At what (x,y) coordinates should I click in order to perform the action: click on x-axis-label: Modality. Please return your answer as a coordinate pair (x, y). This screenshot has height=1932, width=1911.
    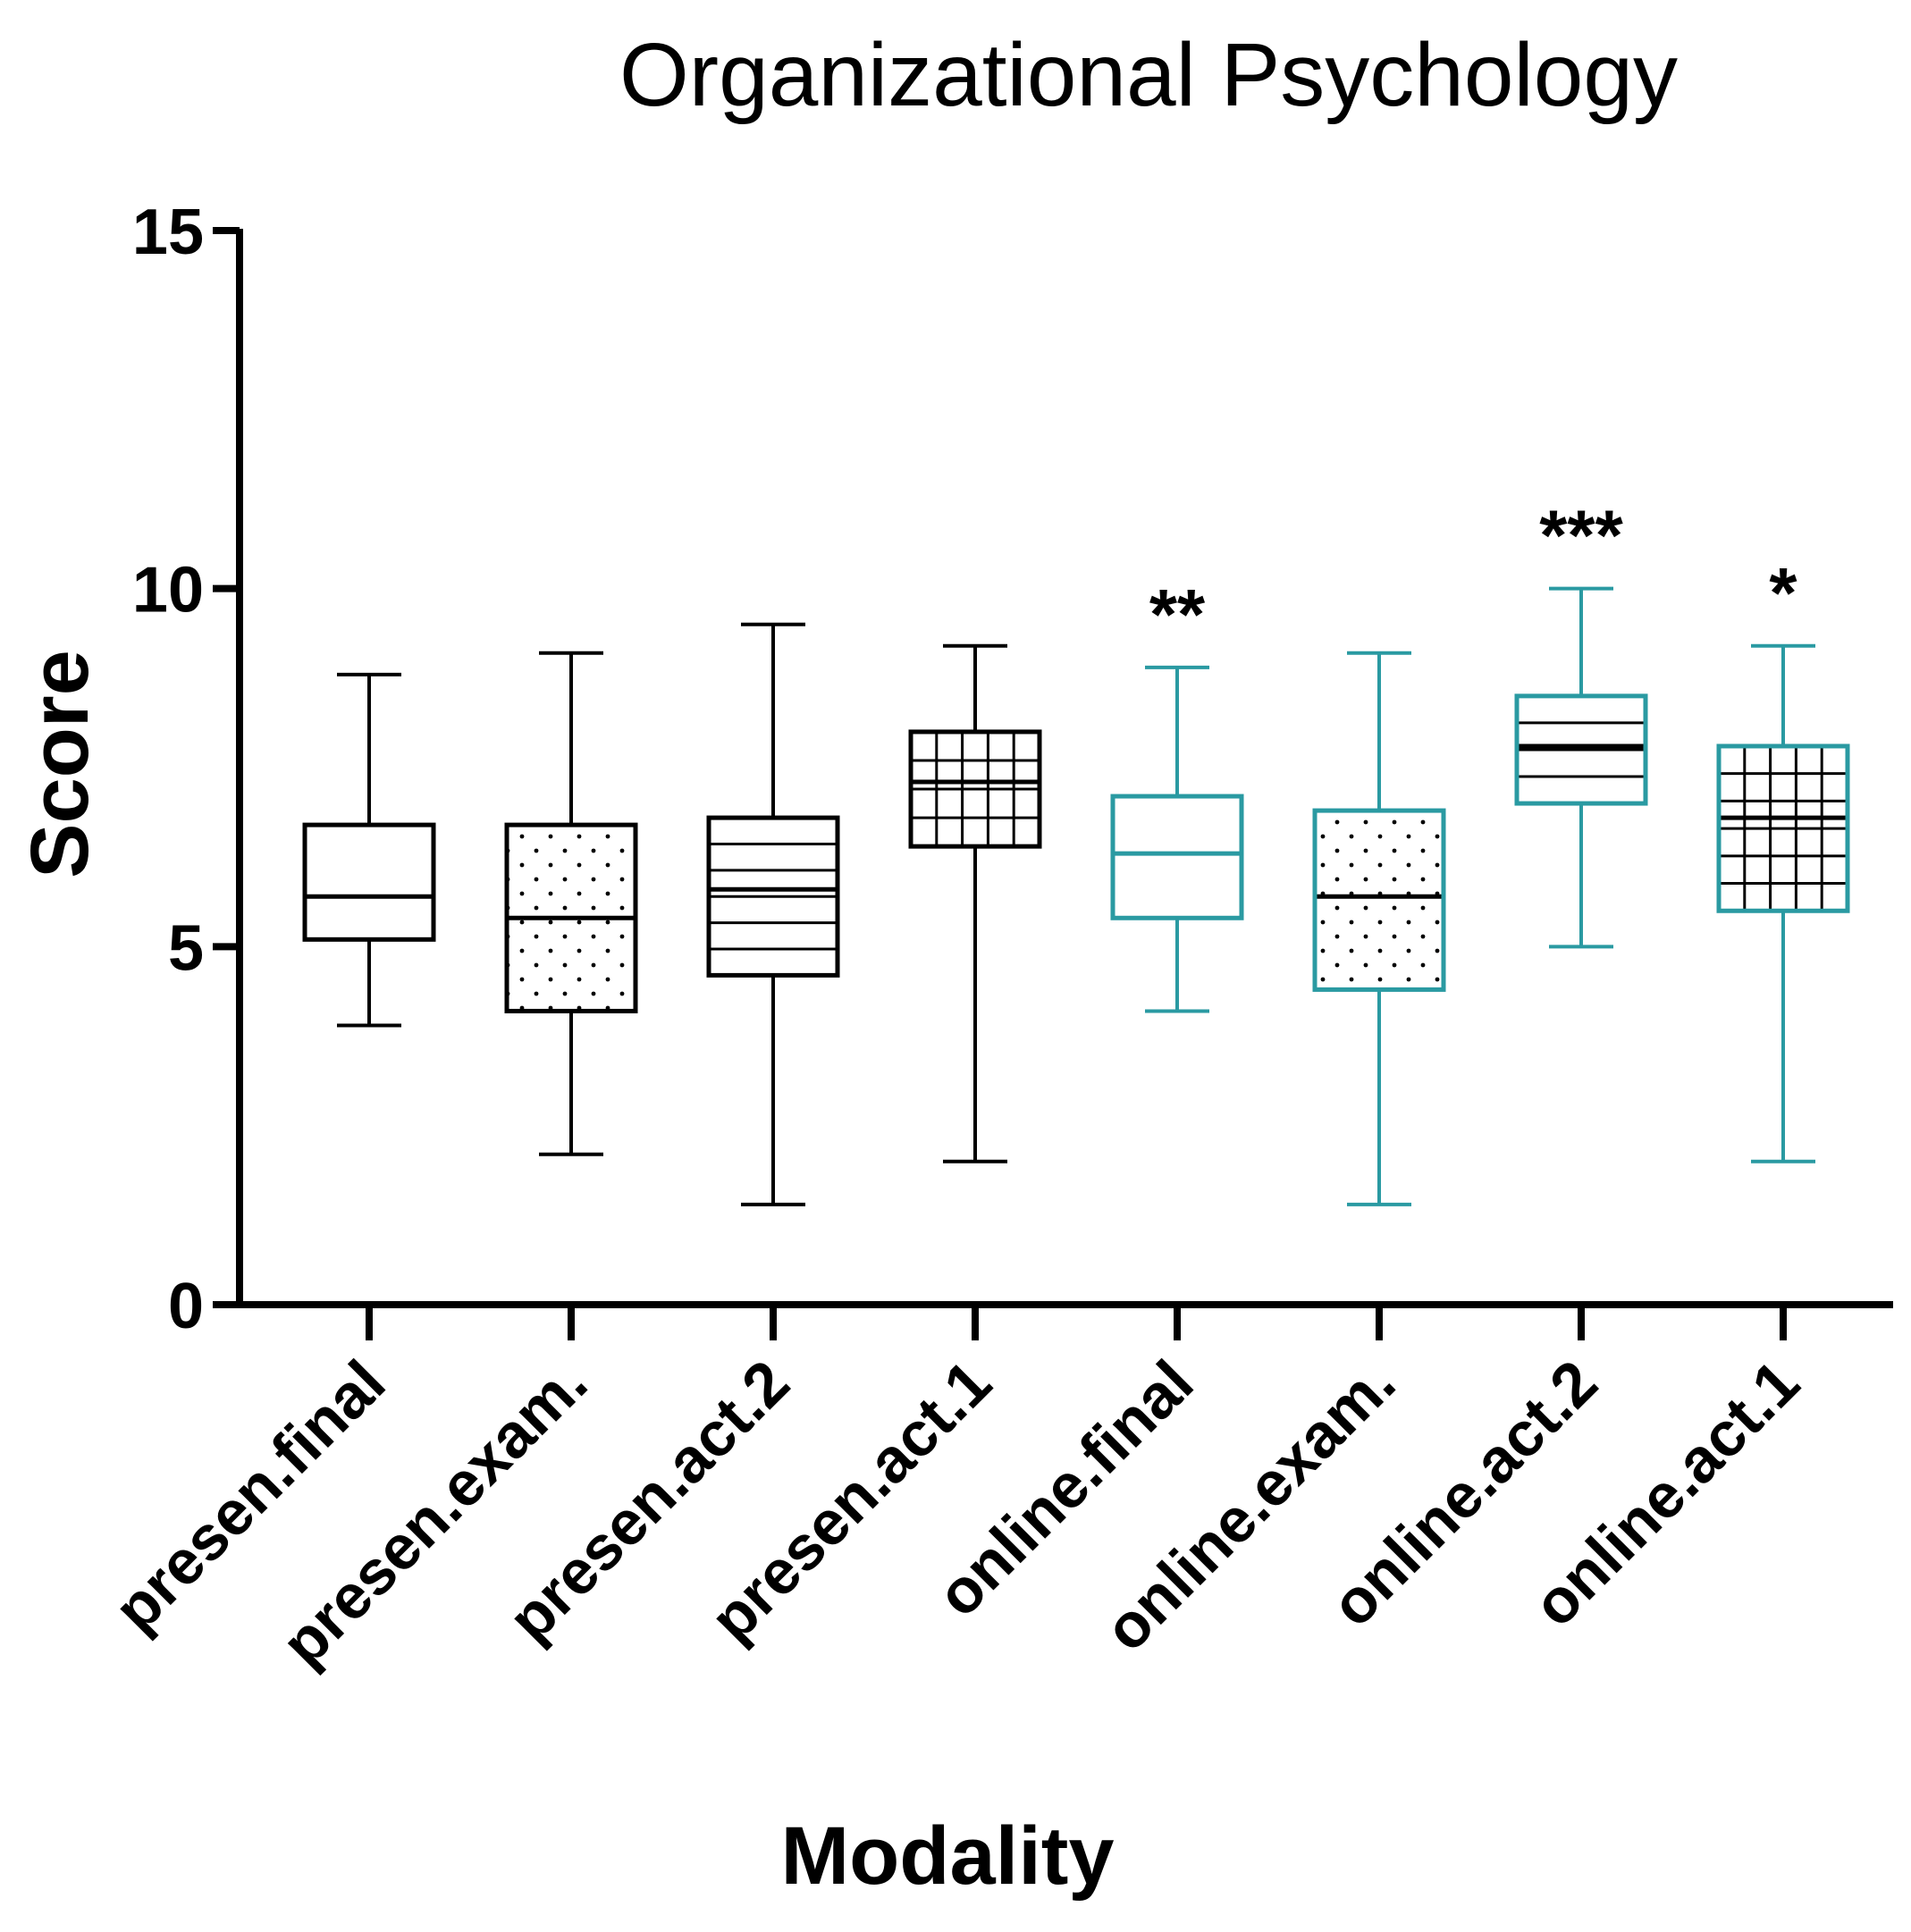
    Looking at the image, I should click on (947, 1856).